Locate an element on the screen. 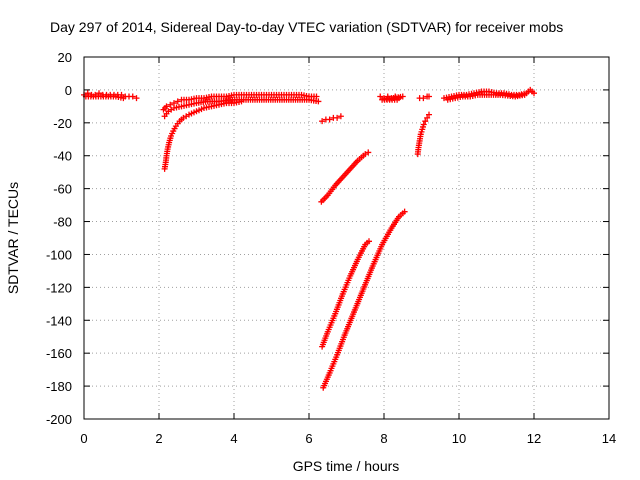  y-tick-label: 20 is located at coordinates (65, 57).